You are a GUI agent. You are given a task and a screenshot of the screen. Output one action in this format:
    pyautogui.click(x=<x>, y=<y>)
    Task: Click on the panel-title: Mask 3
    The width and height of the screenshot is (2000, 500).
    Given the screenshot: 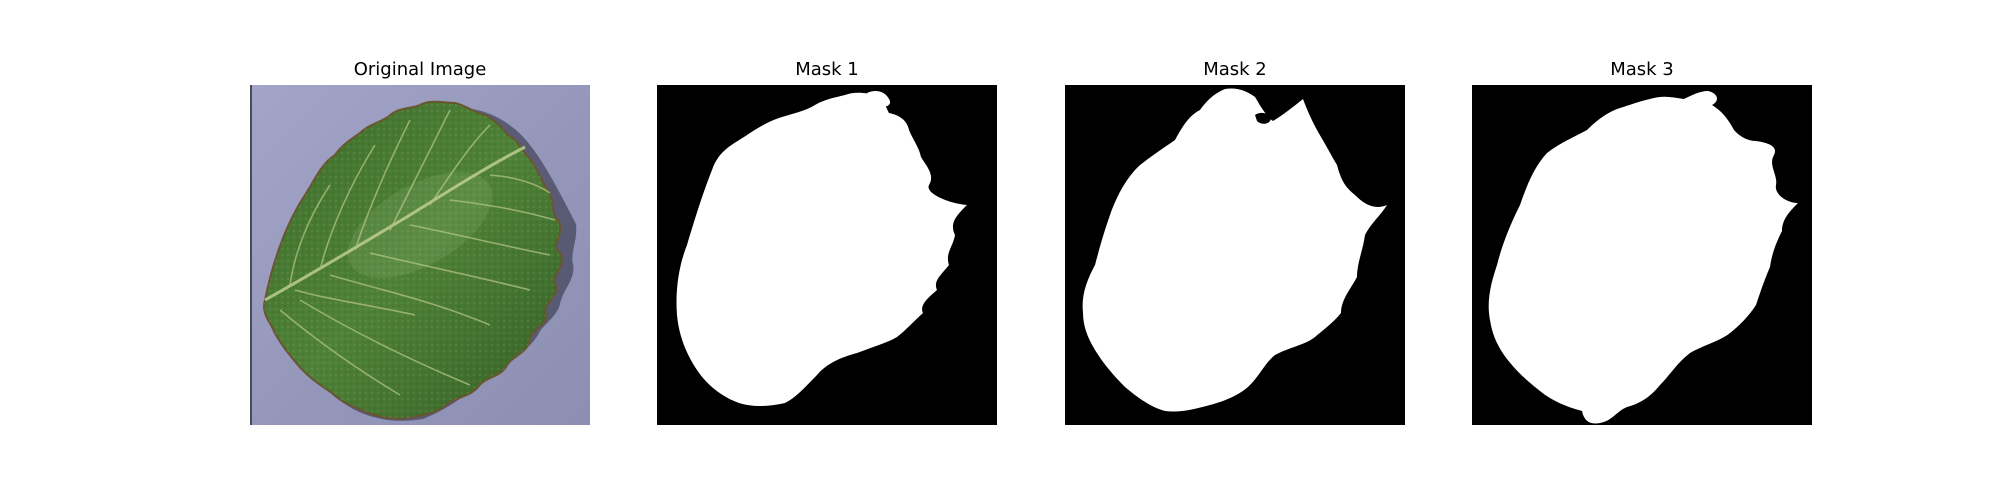 What is the action you would take?
    pyautogui.click(x=1642, y=70)
    